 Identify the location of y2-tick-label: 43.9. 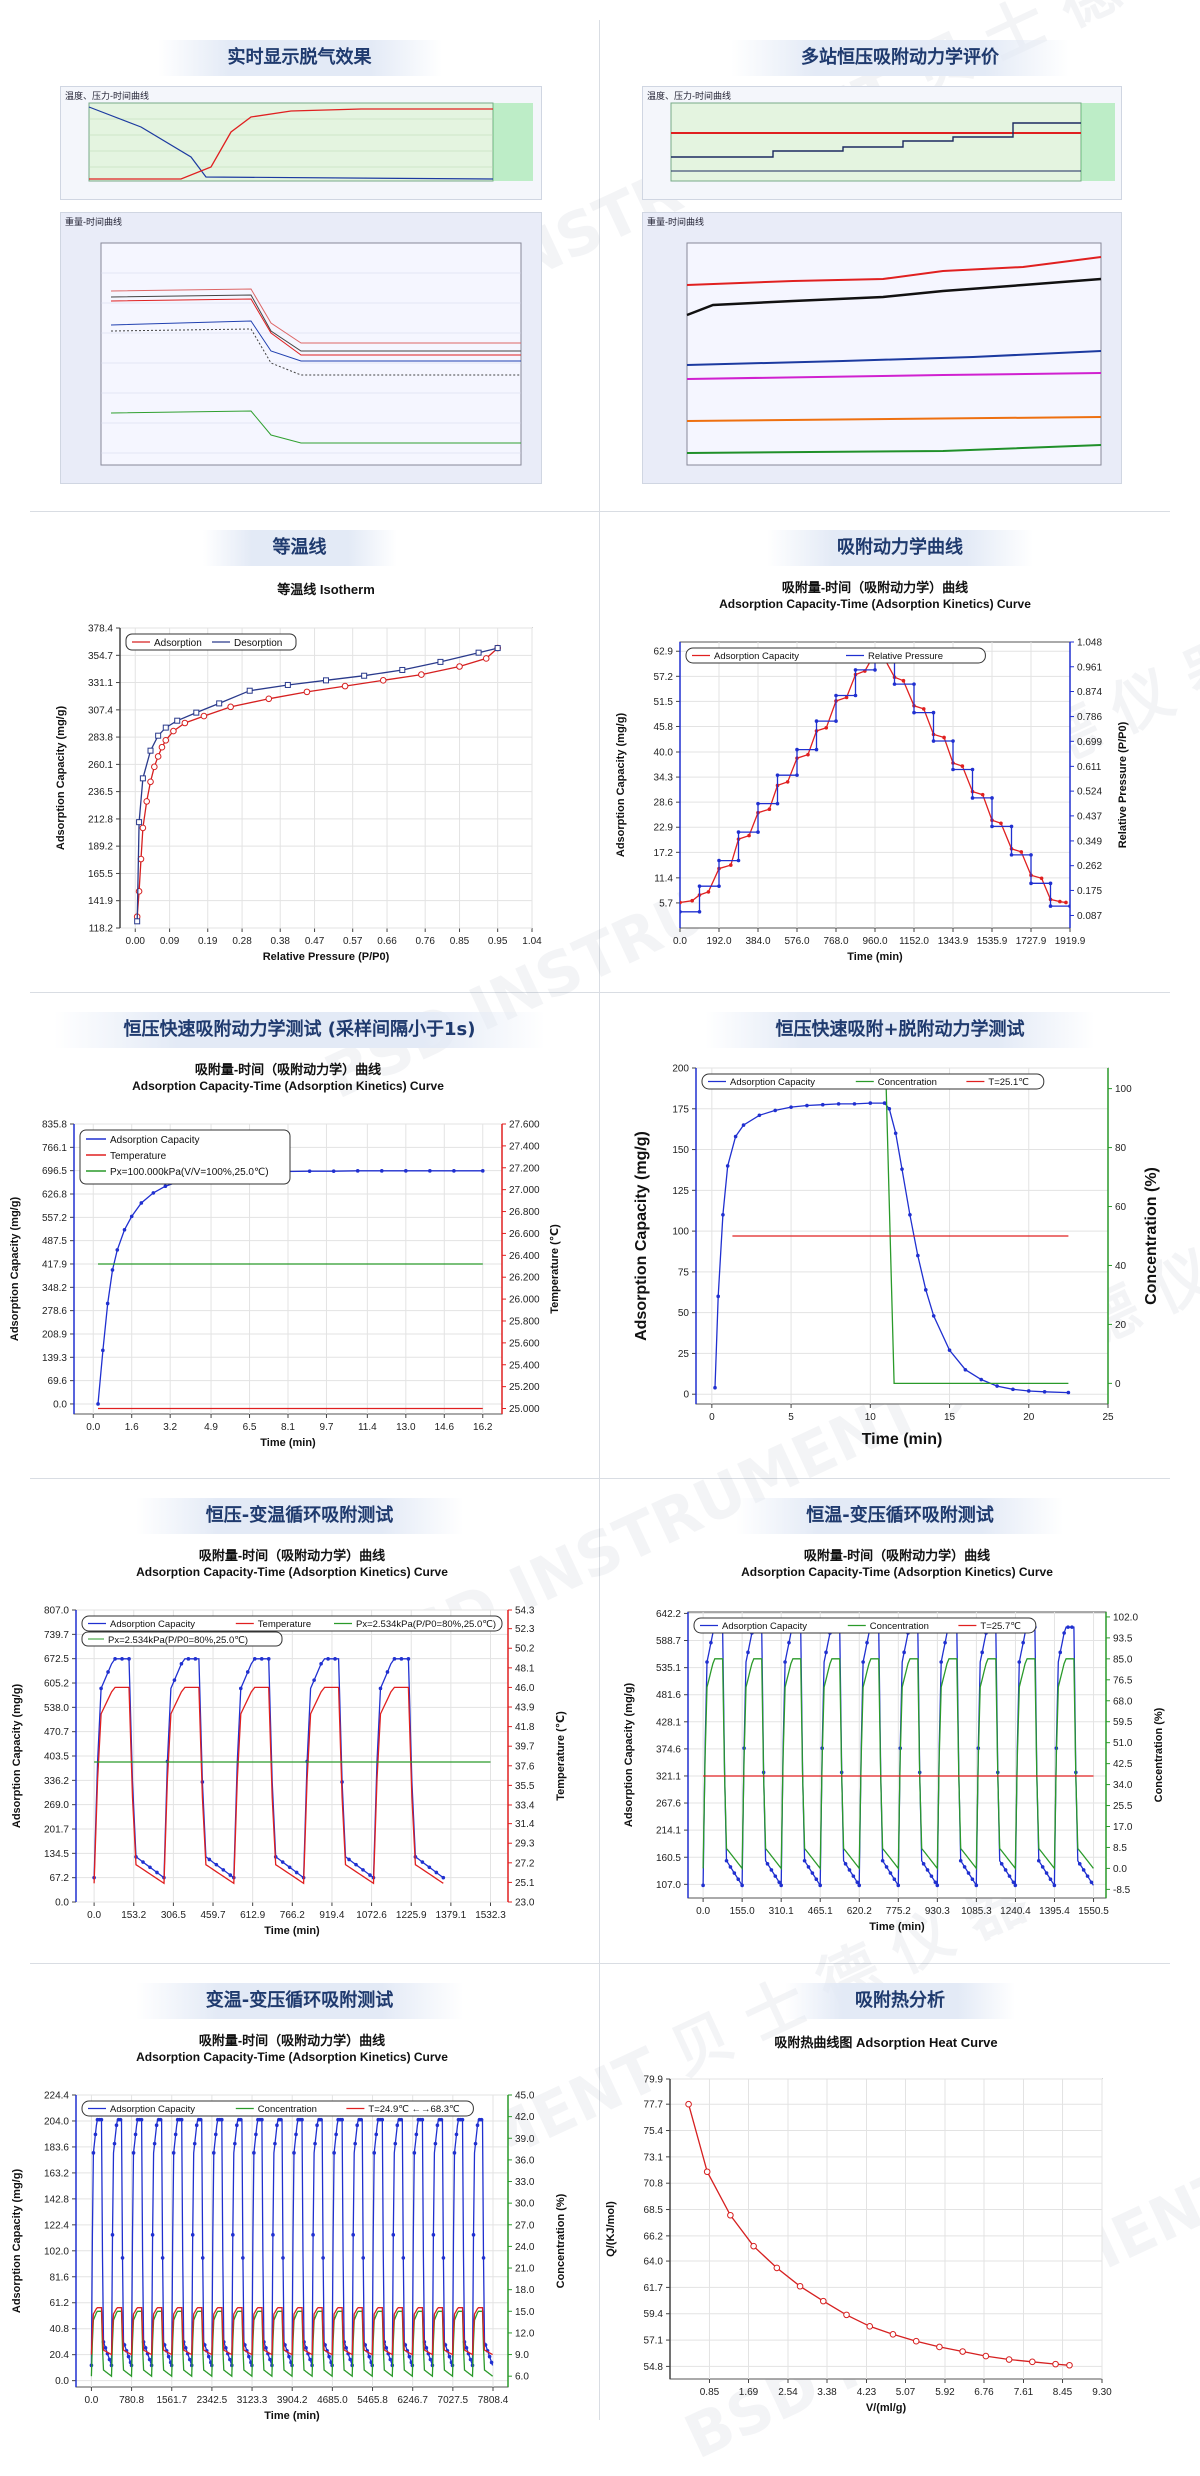
(525, 1708).